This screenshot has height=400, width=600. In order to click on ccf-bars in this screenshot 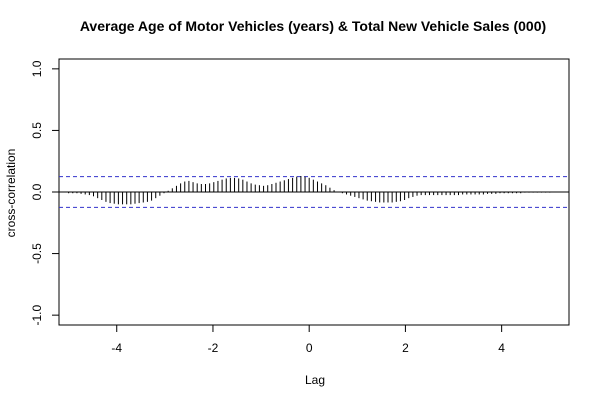, I will do `click(309, 190)`.